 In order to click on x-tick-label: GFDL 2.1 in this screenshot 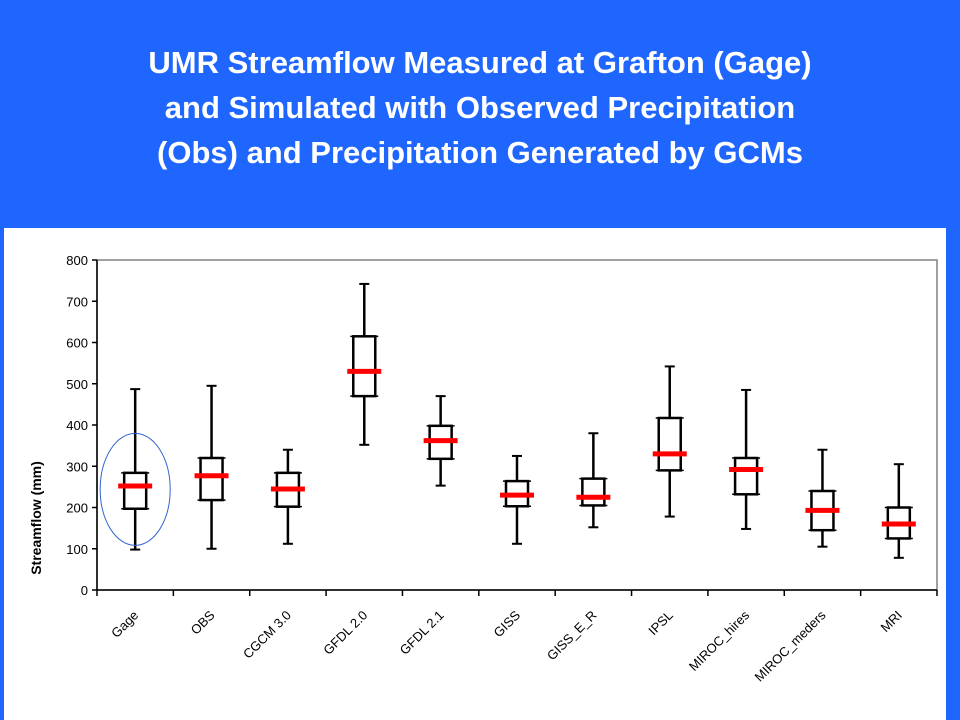, I will do `click(422, 633)`.